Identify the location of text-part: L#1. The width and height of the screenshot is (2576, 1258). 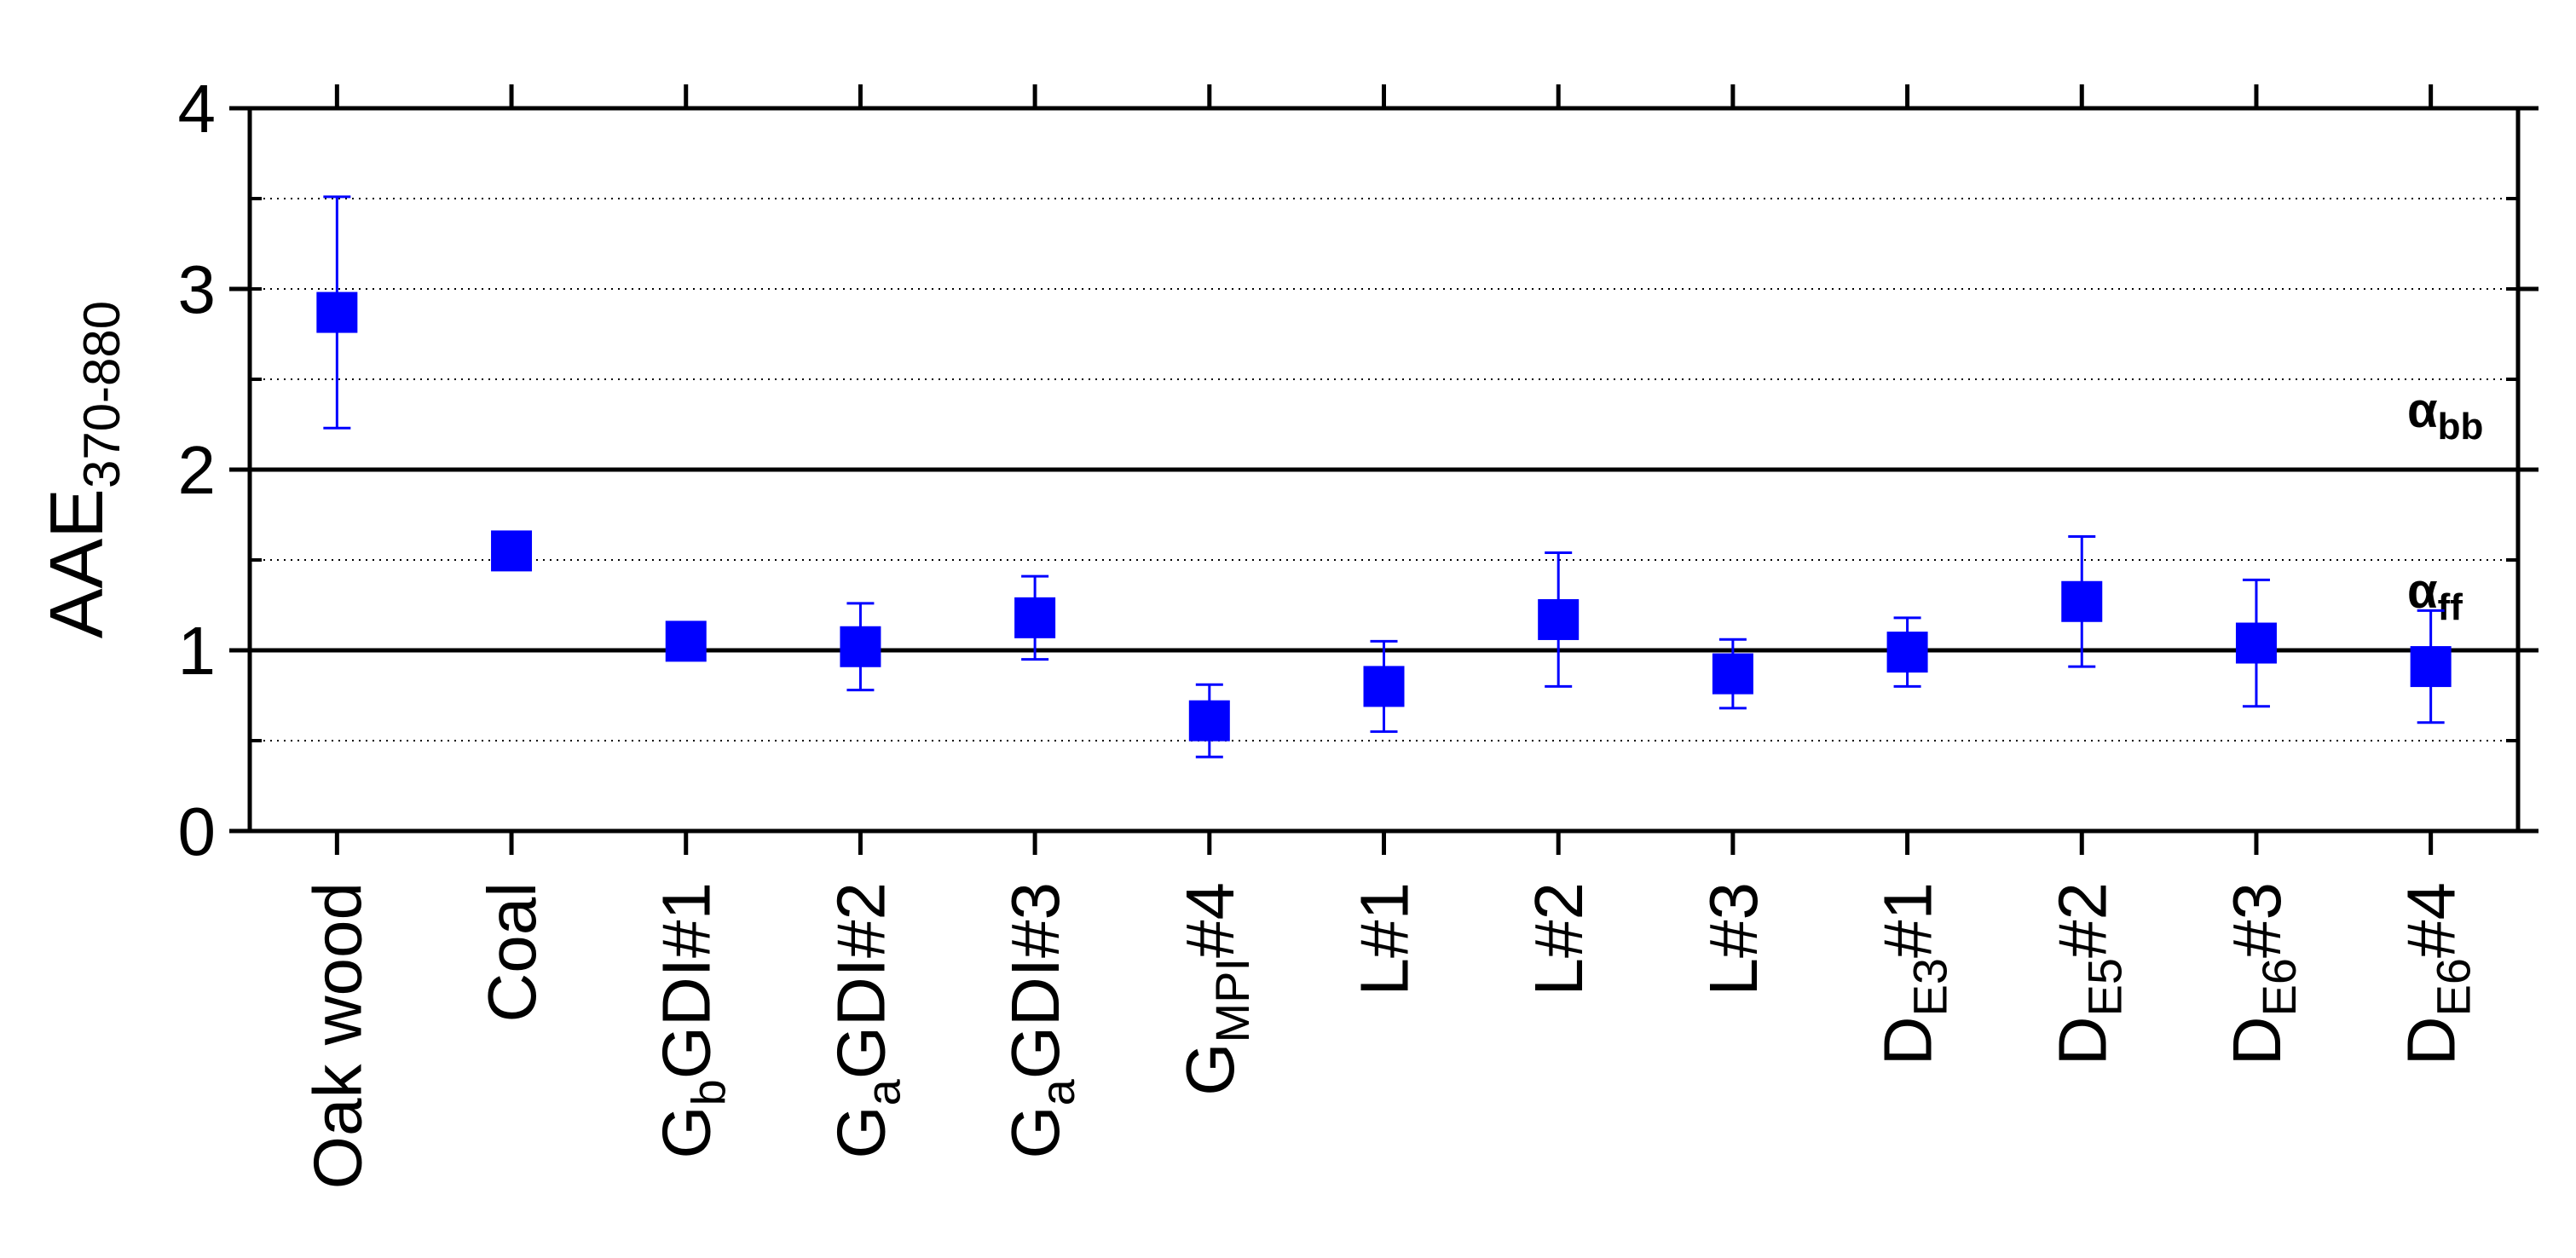
(1385, 939).